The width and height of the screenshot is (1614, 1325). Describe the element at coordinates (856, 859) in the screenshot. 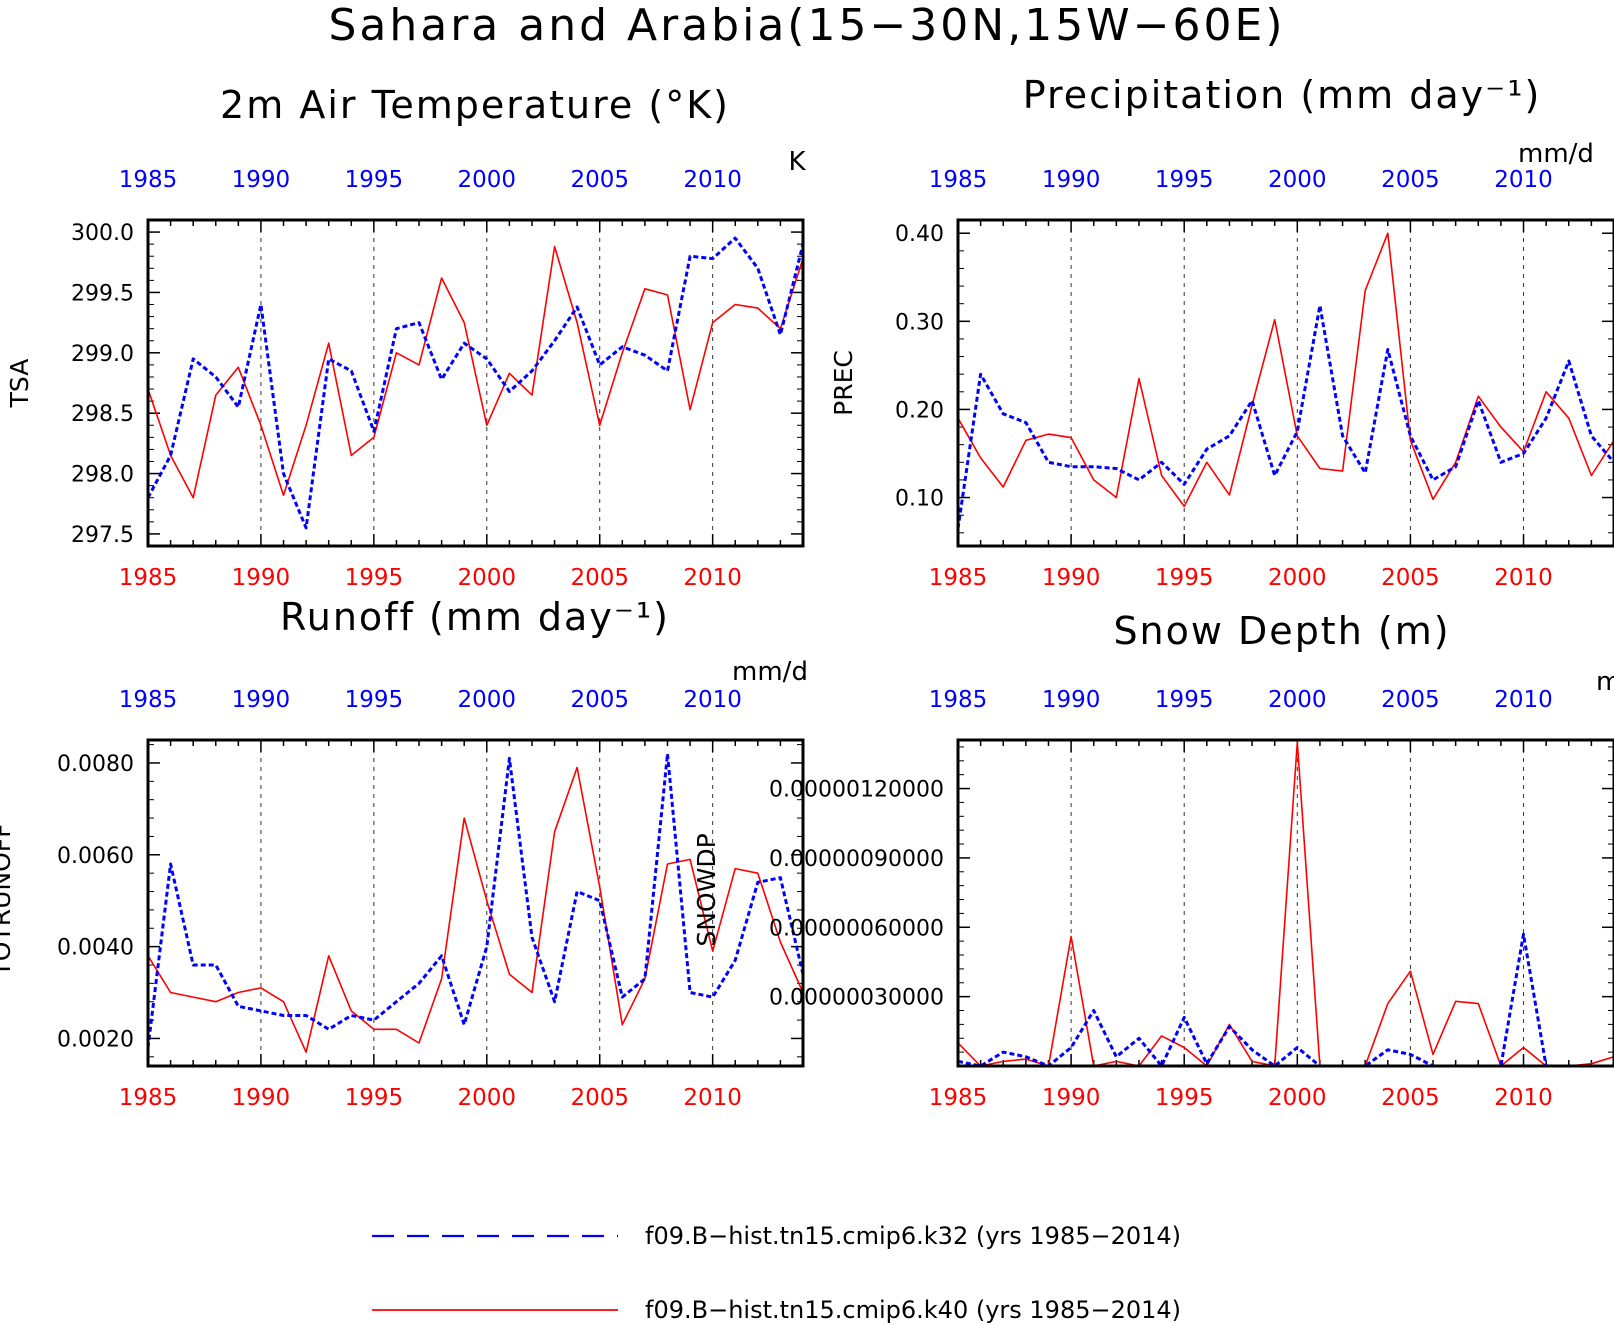

I see `y-tick-label: 0.00000090000` at that location.